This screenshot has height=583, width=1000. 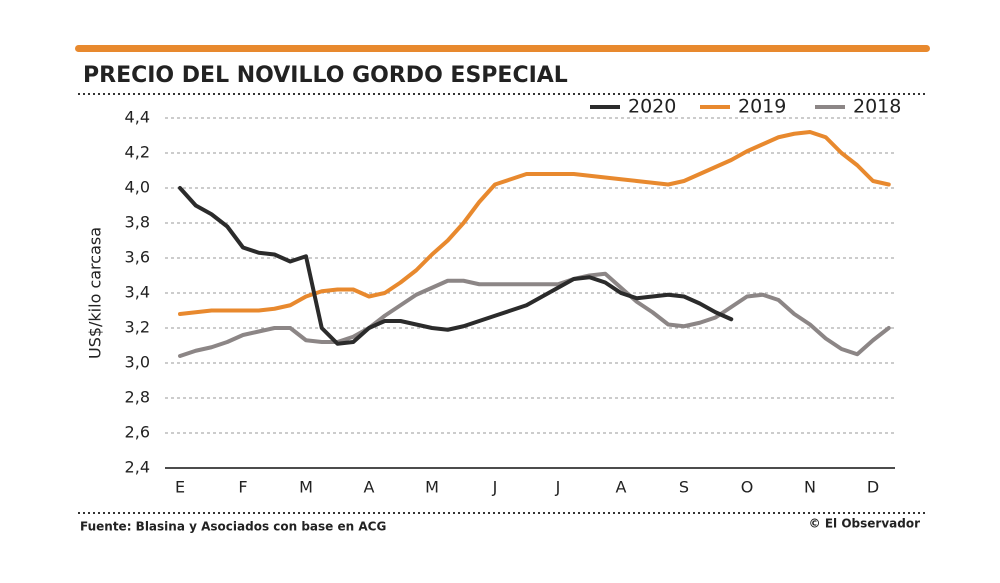 I want to click on top-bar, so click(x=502, y=48).